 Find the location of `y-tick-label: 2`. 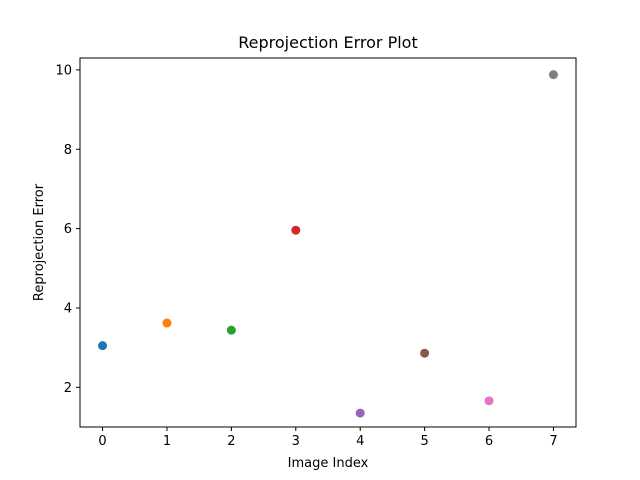

y-tick-label: 2 is located at coordinates (68, 388).